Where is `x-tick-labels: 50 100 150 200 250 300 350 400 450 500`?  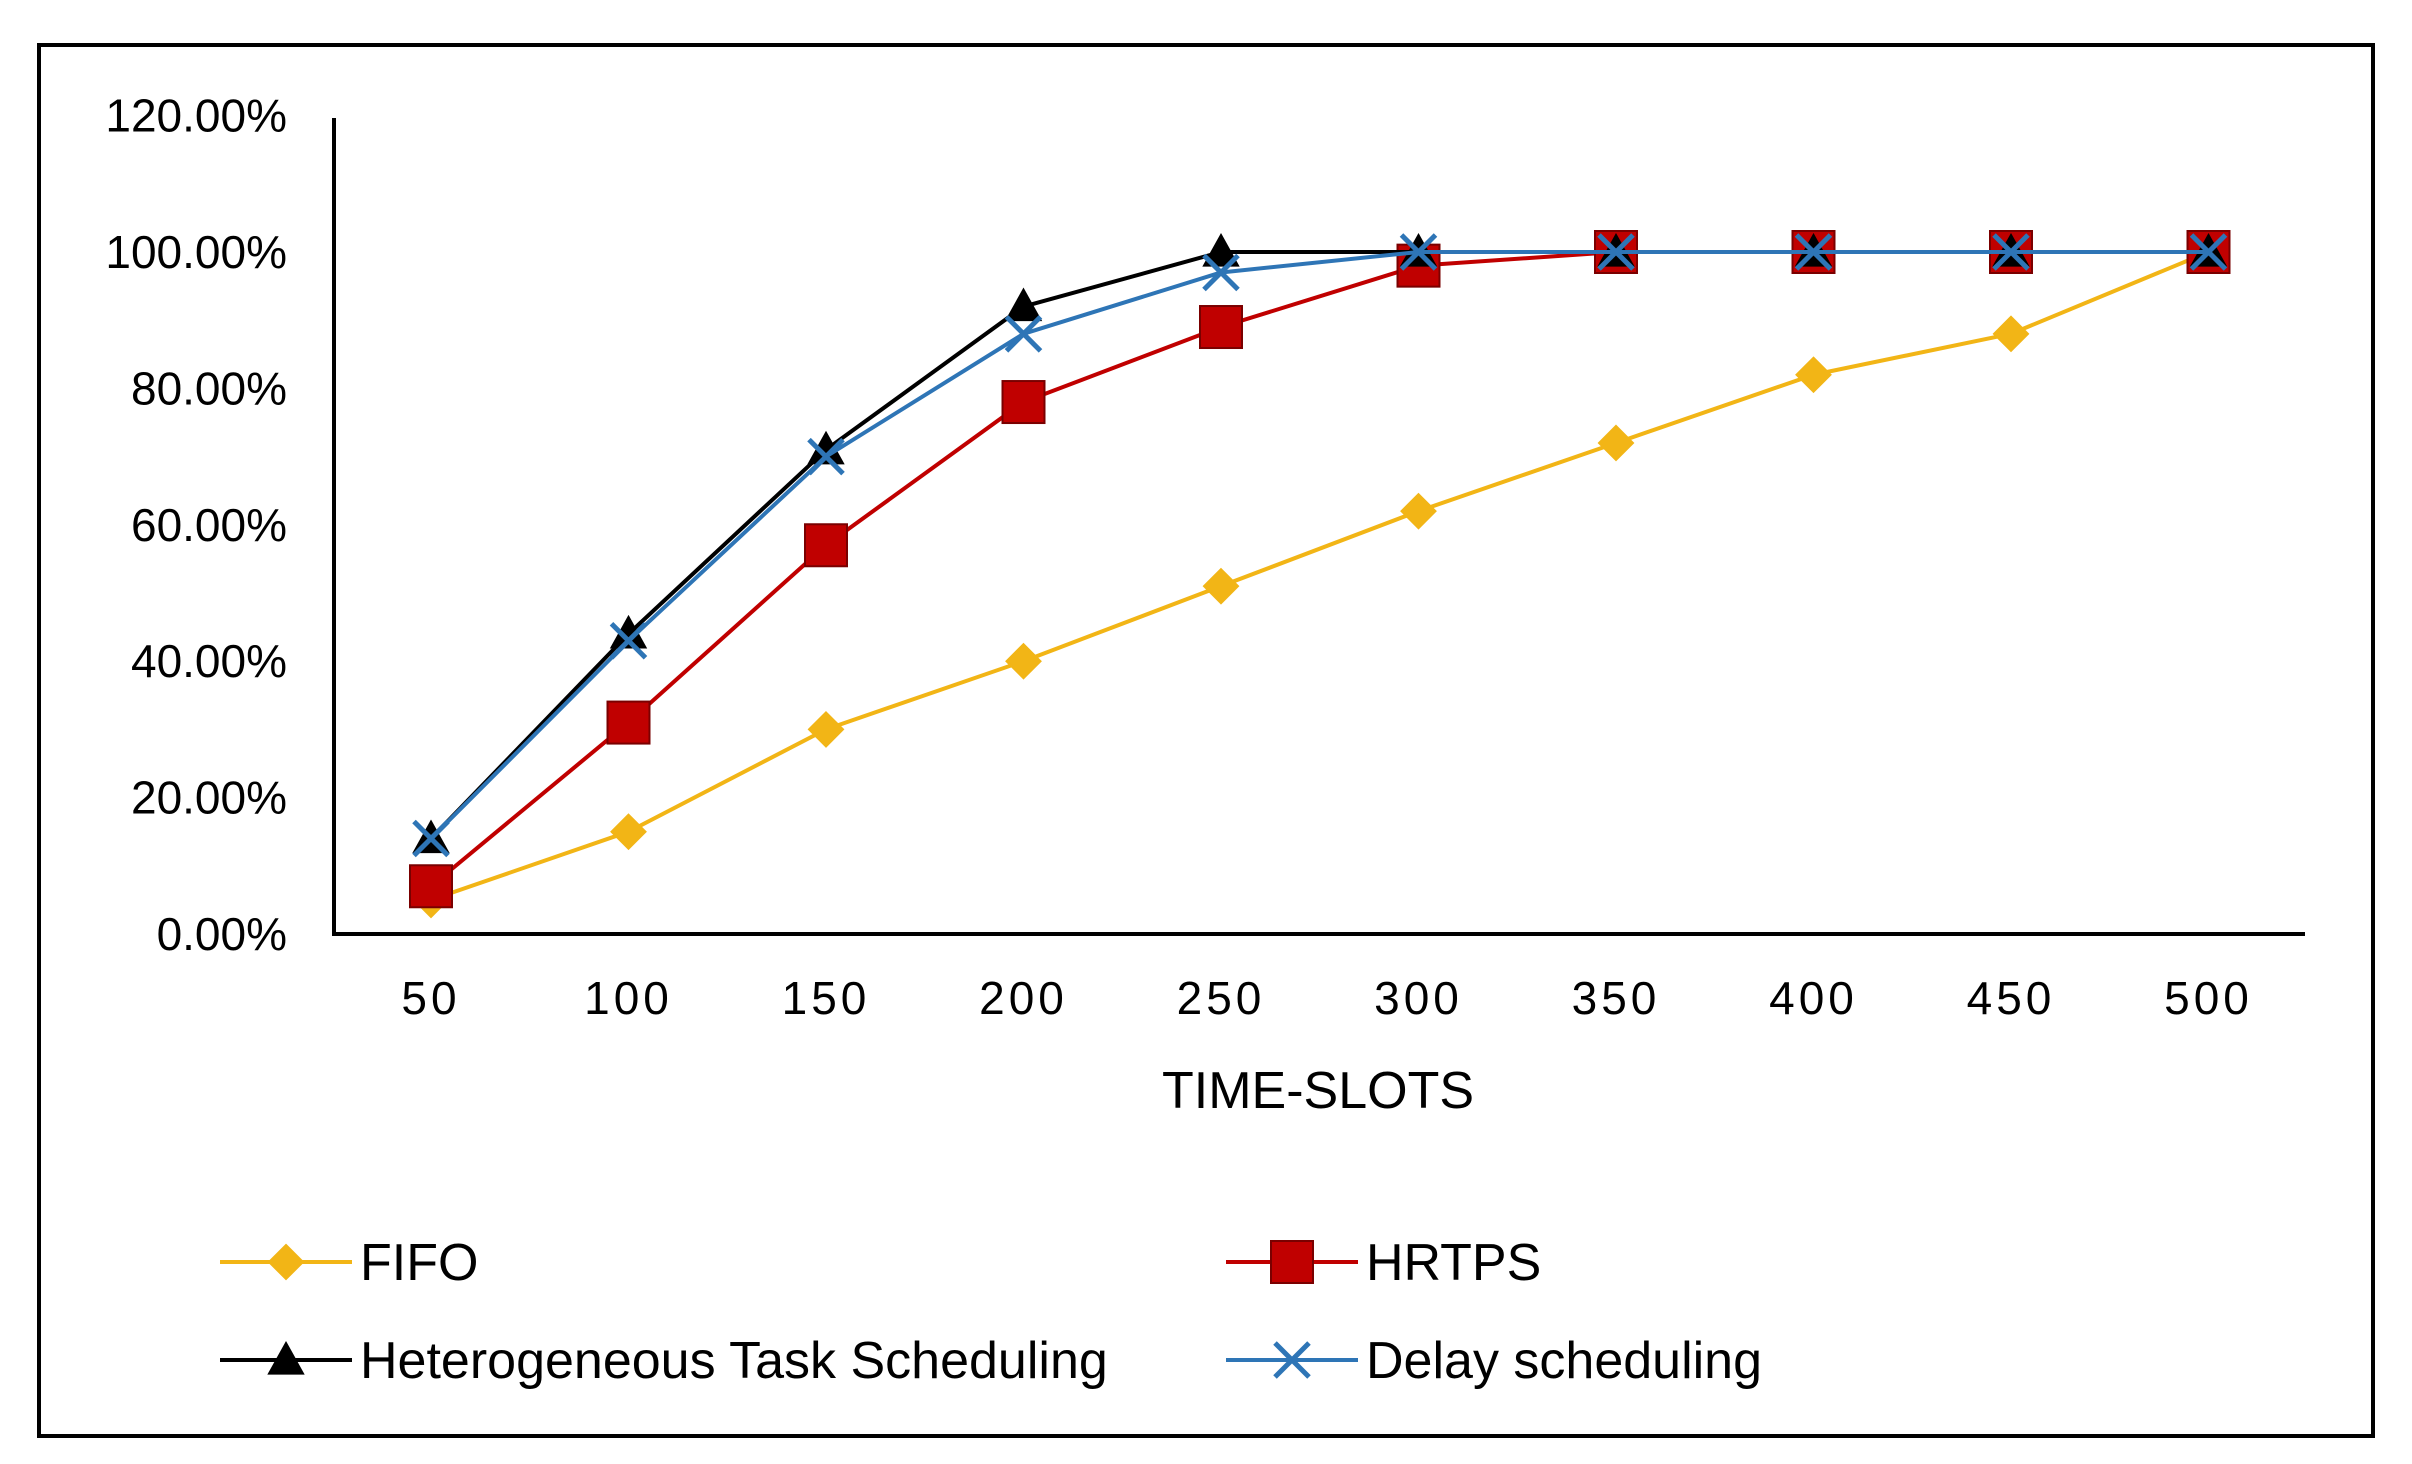
x-tick-labels: 50 100 150 200 250 300 350 400 450 500 is located at coordinates (1327, 998).